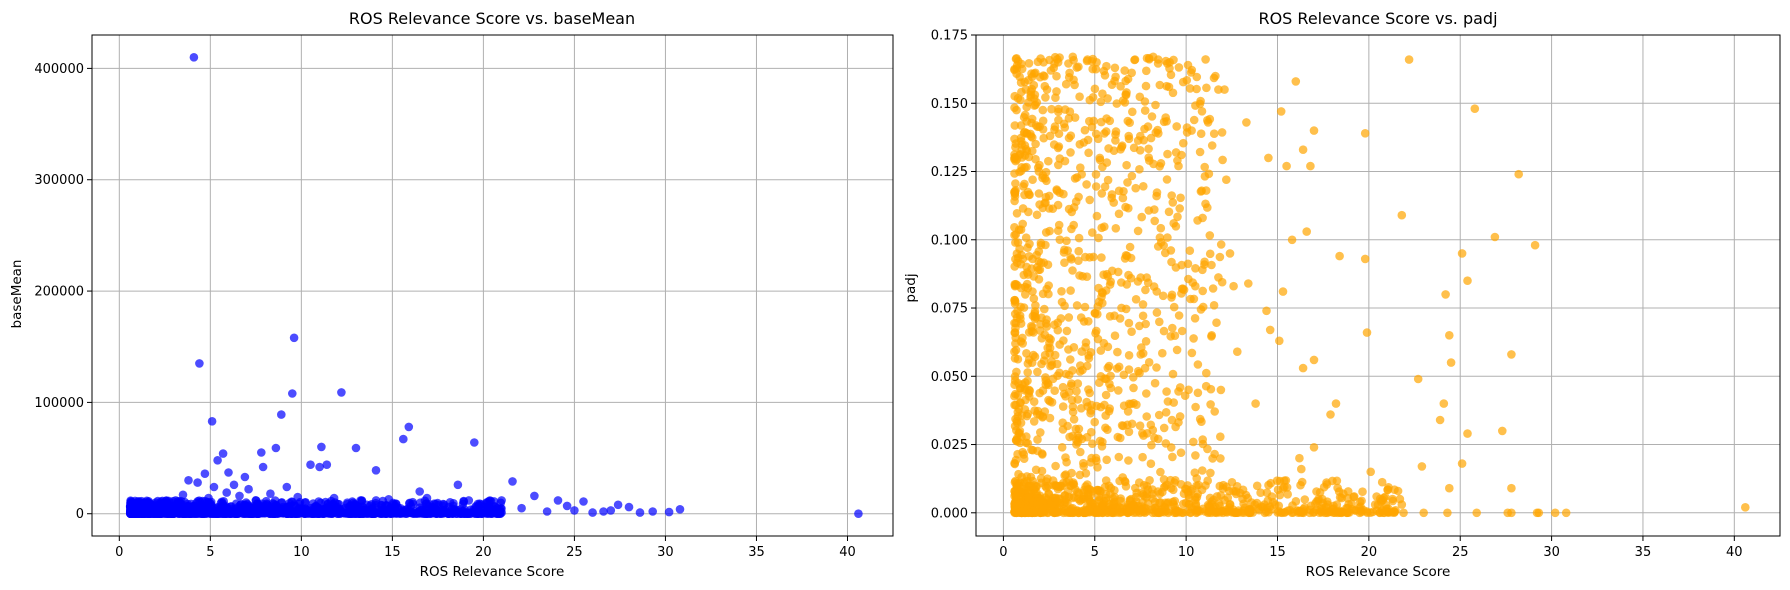 The image size is (1790, 590). I want to click on left-x-tick-label: 10, so click(301, 552).